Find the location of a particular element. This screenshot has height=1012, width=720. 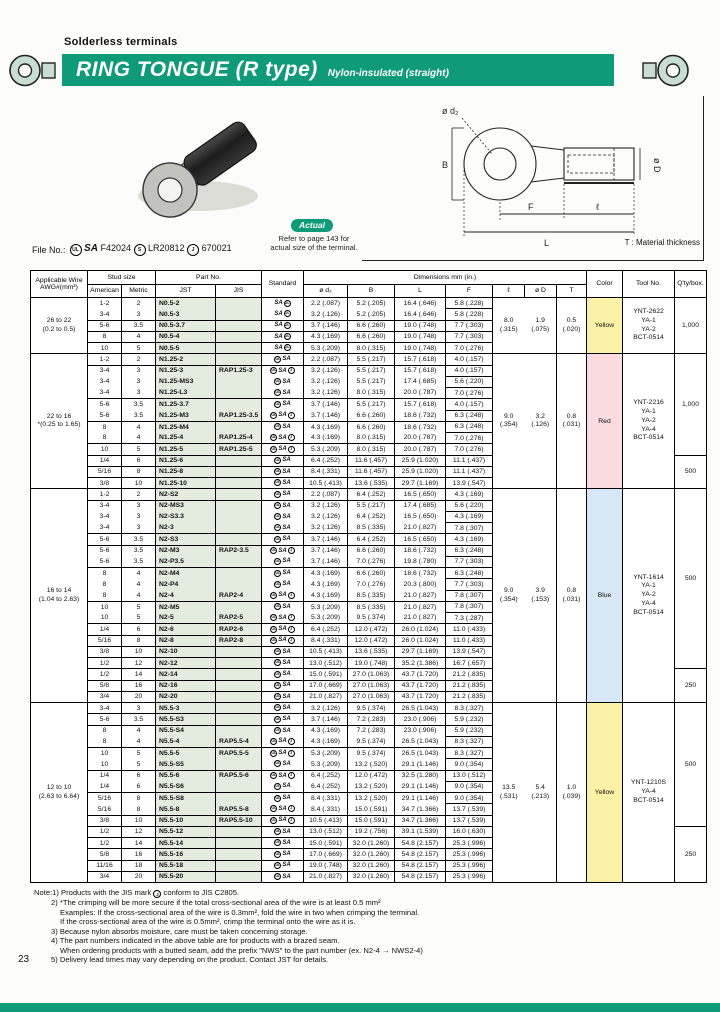

cell-stud-metric: 4 is located at coordinates (138, 584).